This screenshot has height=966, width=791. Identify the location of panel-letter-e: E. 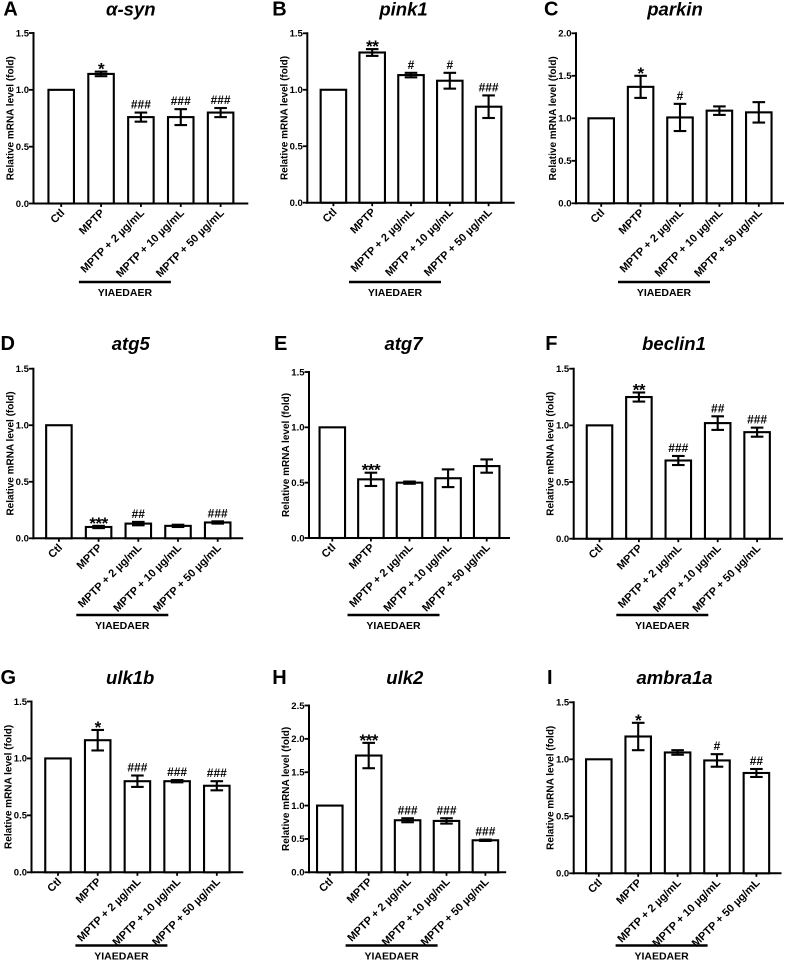
(280, 344).